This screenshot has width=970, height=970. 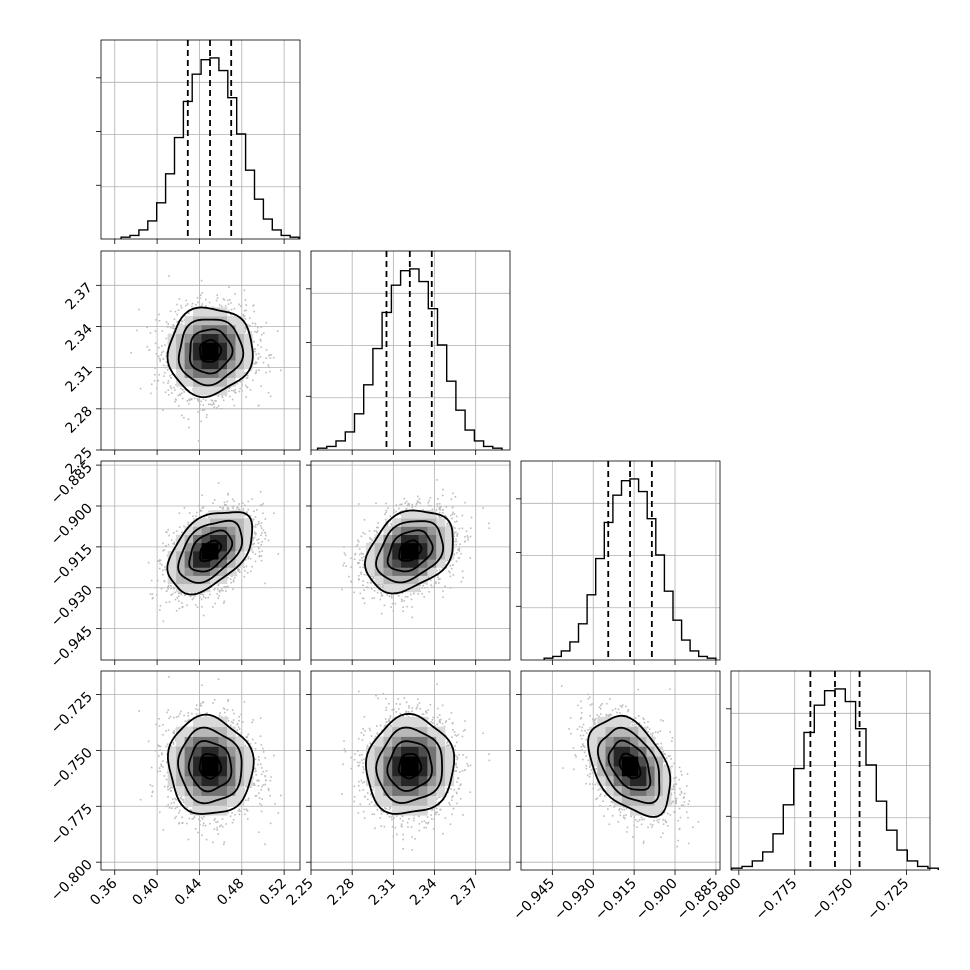 What do you see at coordinates (146, 892) in the screenshot?
I see `x-tick-label: 0.40` at bounding box center [146, 892].